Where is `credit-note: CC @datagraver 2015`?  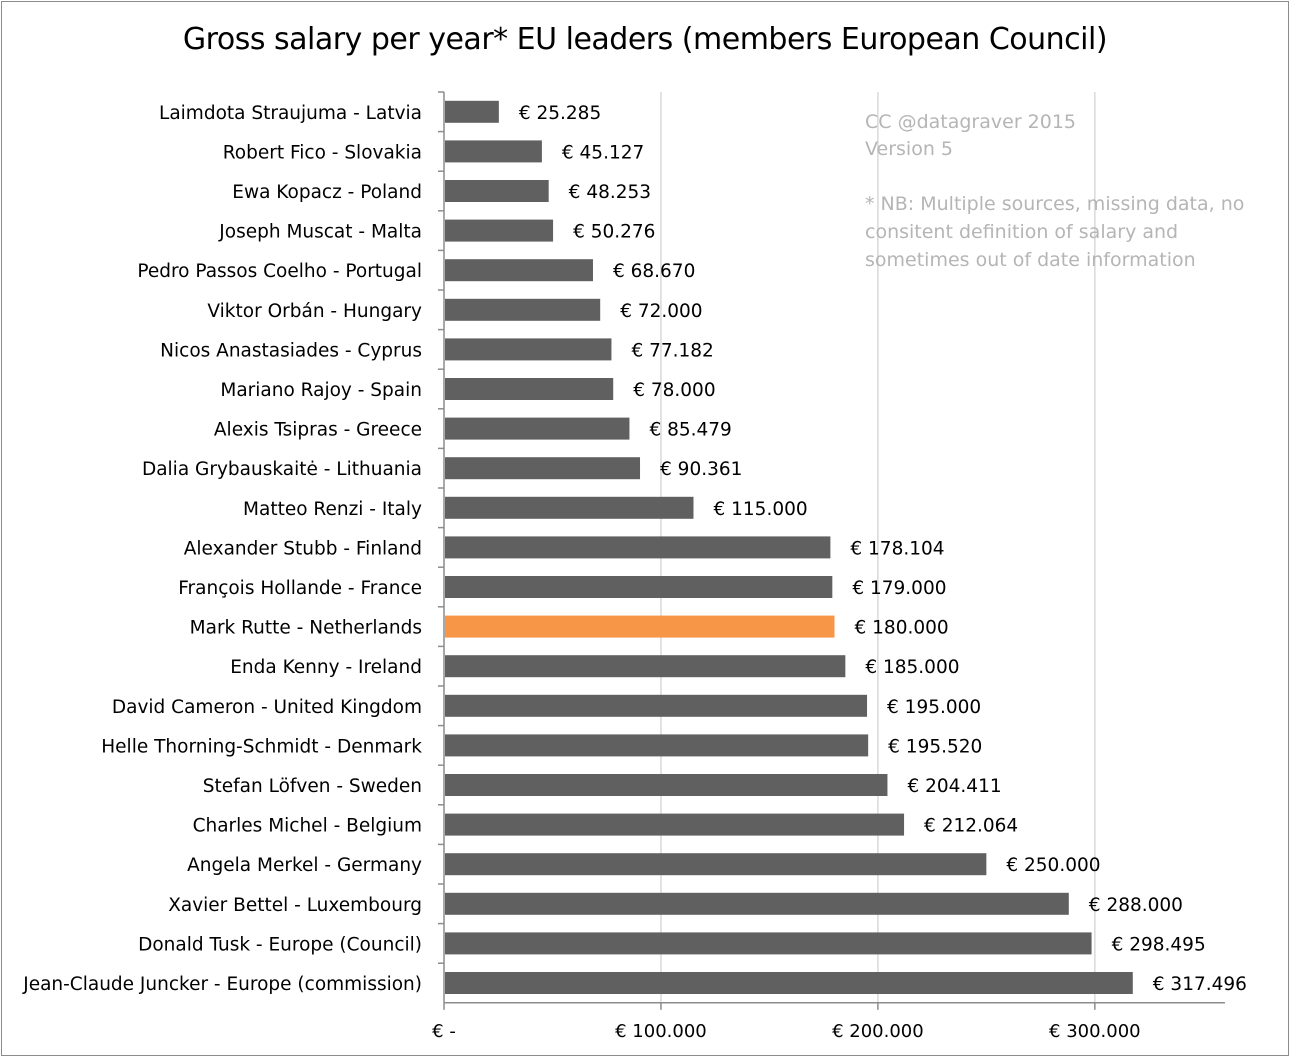
credit-note: CC @datagraver 2015 is located at coordinates (971, 122).